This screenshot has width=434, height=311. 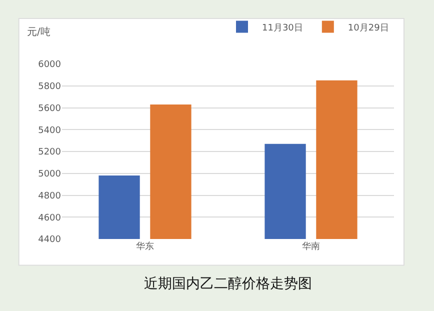 I want to click on y-tick-label: 5200, so click(x=50, y=153).